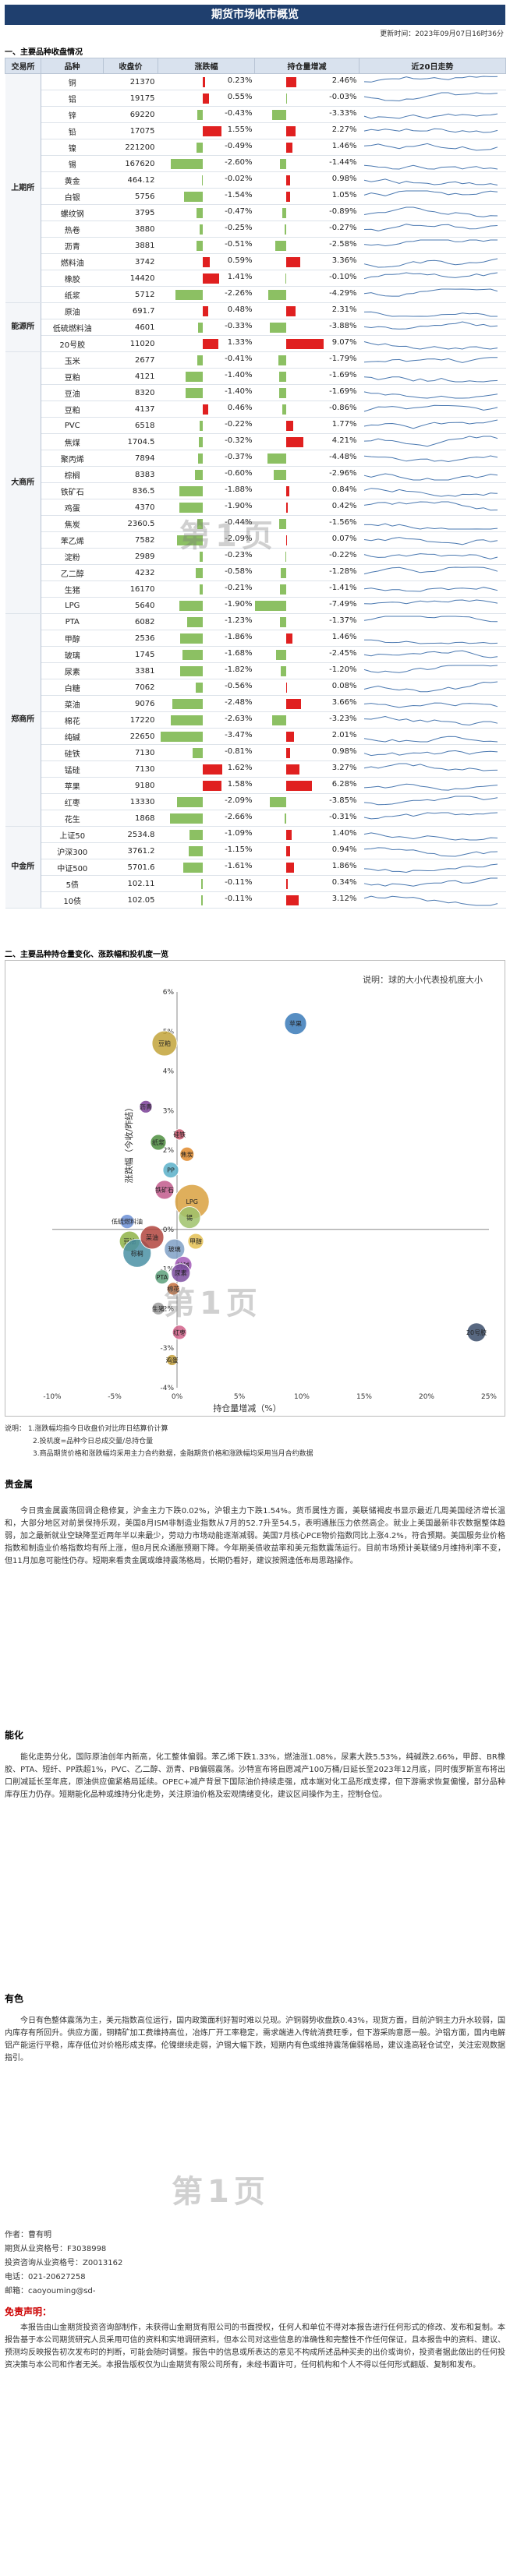 This screenshot has width=510, height=2576. Describe the element at coordinates (343, 293) in the screenshot. I see `oi-value: -4.29%` at that location.